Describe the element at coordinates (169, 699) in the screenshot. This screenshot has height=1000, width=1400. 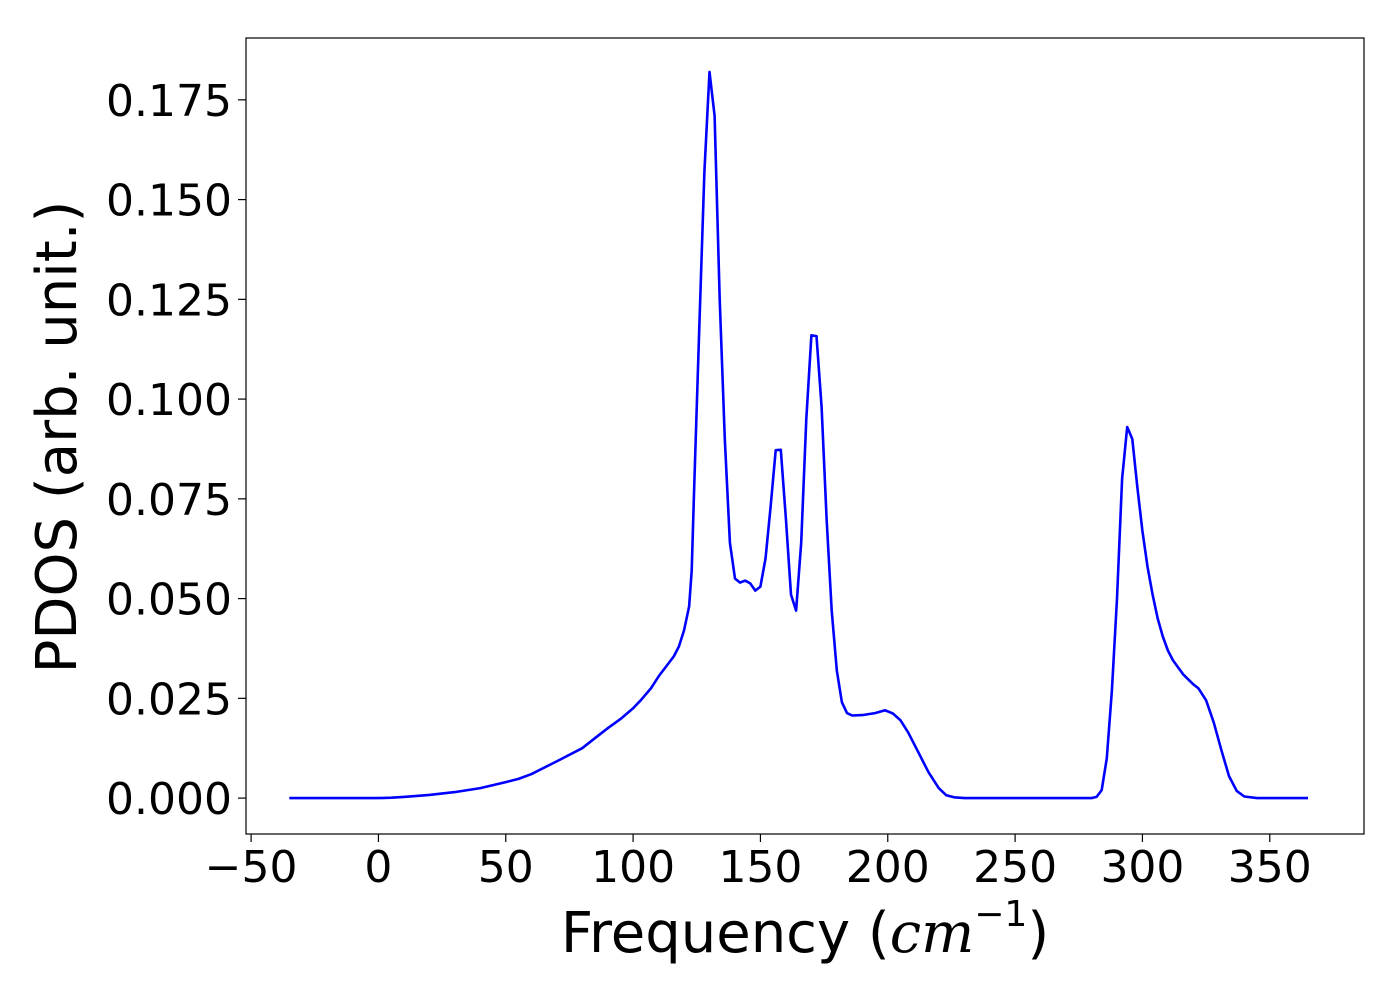
I see `y-tick-label: 0.025` at that location.